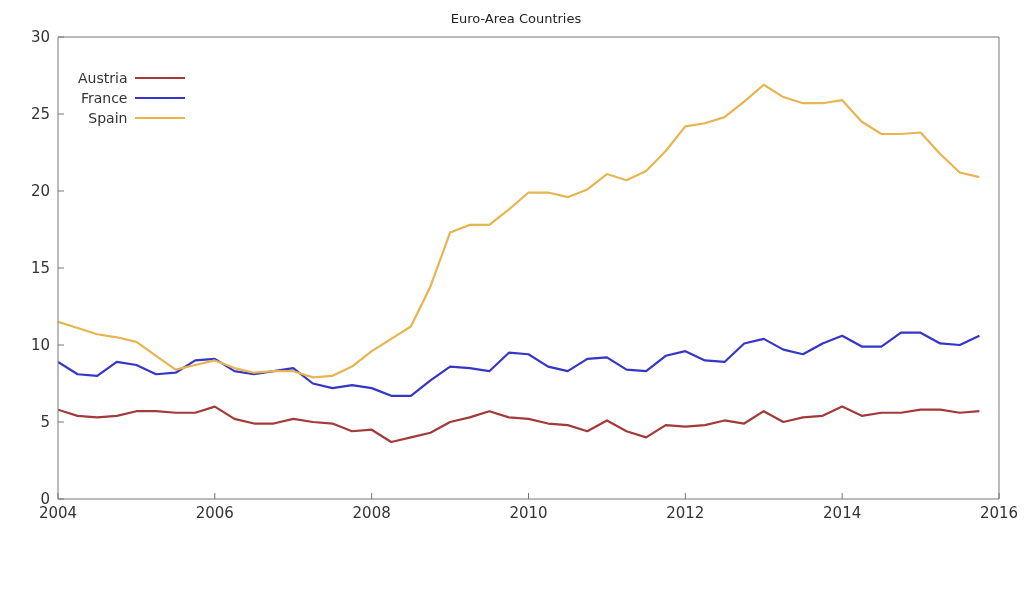 This screenshot has height=601, width=1032. Describe the element at coordinates (40, 345) in the screenshot. I see `y-tick-label: 10` at that location.